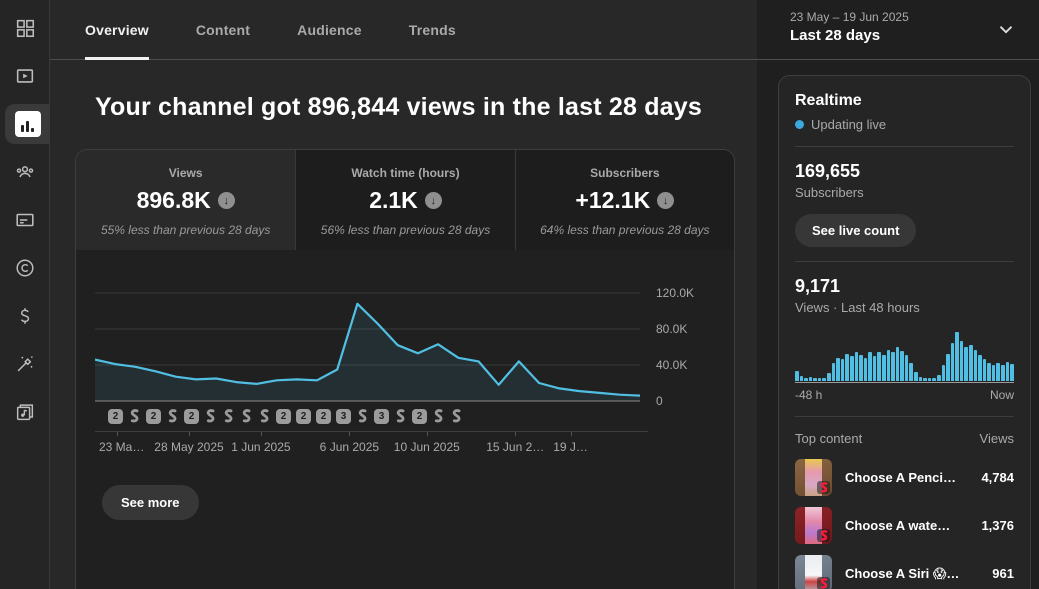  I want to click on y-tick: 40.0K, so click(672, 365).